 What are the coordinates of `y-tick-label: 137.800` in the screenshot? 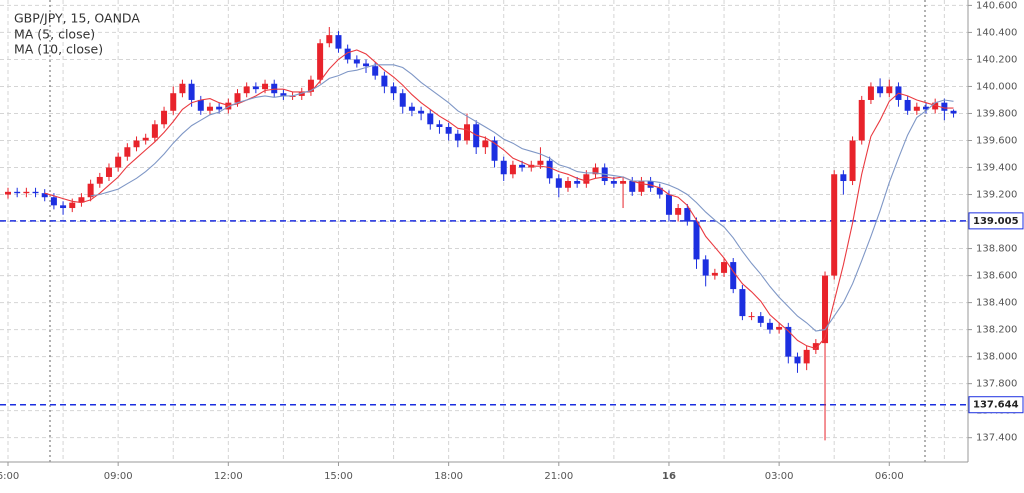 It's located at (996, 384).